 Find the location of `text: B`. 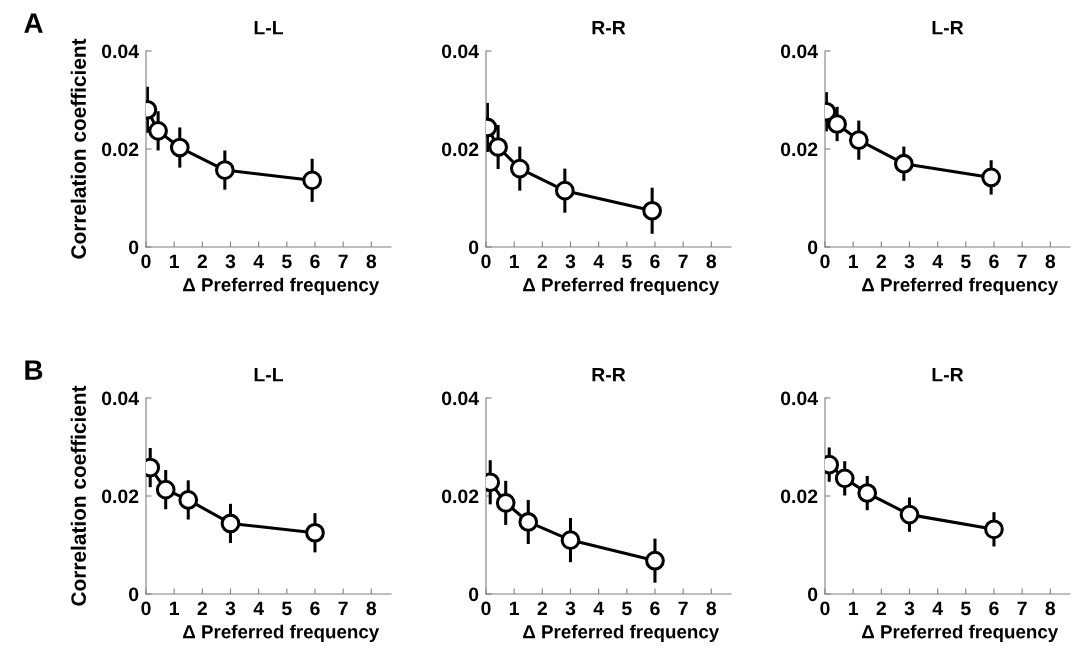

text: B is located at coordinates (34, 370).